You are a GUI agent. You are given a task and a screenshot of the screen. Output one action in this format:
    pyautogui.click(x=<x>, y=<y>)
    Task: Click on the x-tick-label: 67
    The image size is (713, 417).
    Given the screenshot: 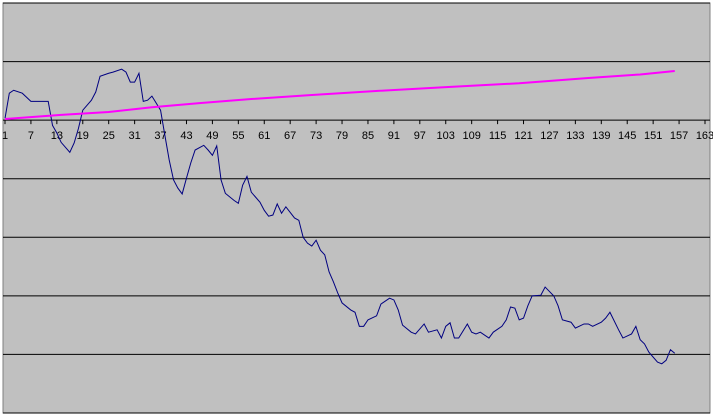 What is the action you would take?
    pyautogui.click(x=290, y=136)
    